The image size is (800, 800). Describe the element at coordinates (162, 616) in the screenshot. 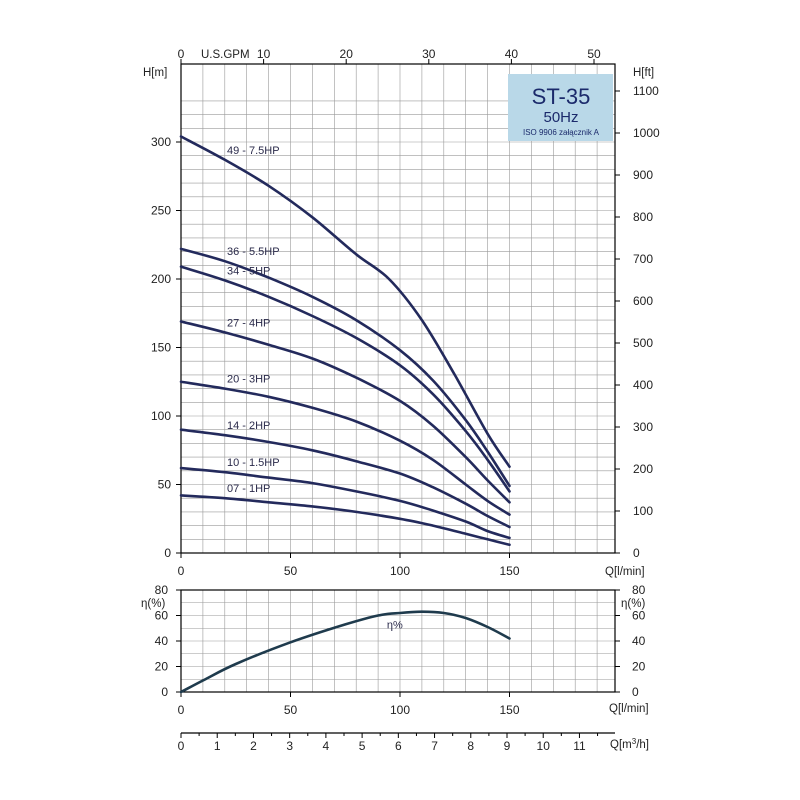

I see `eff-tick-label-left: 60` at that location.